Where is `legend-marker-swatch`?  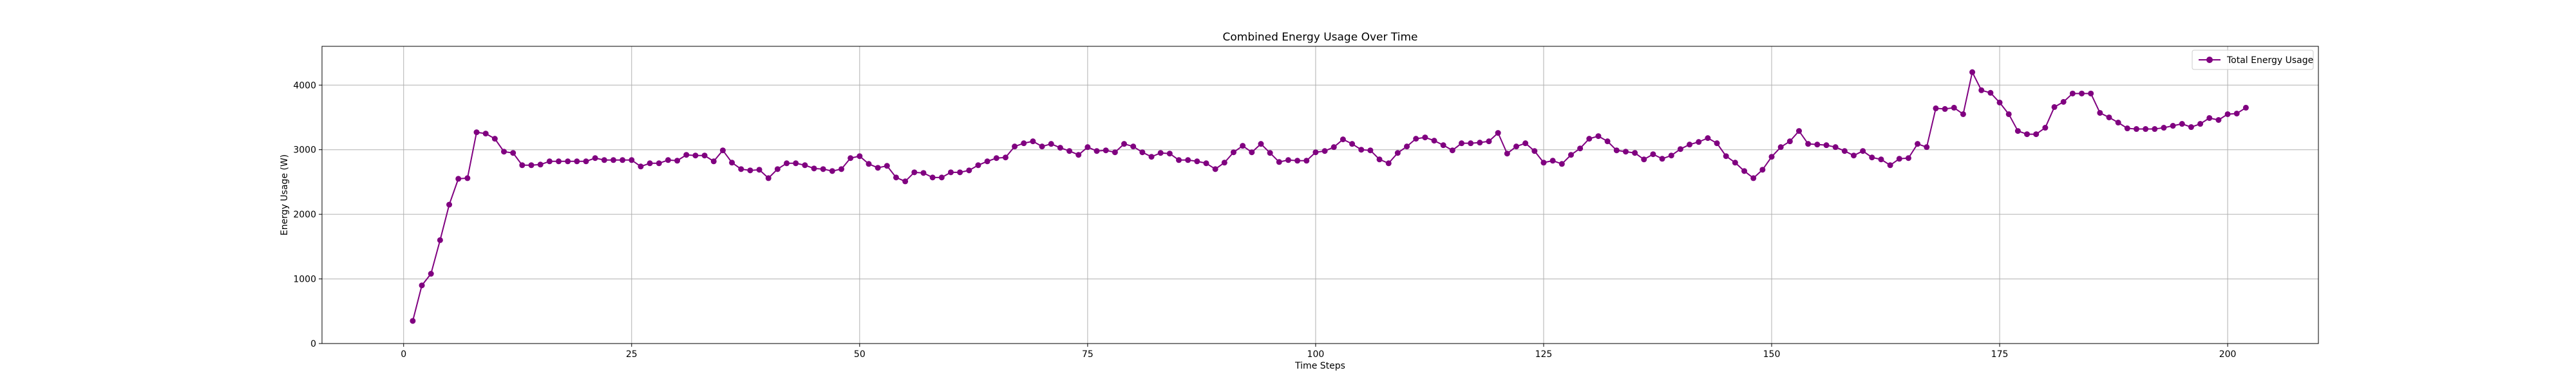
legend-marker-swatch is located at coordinates (2209, 60).